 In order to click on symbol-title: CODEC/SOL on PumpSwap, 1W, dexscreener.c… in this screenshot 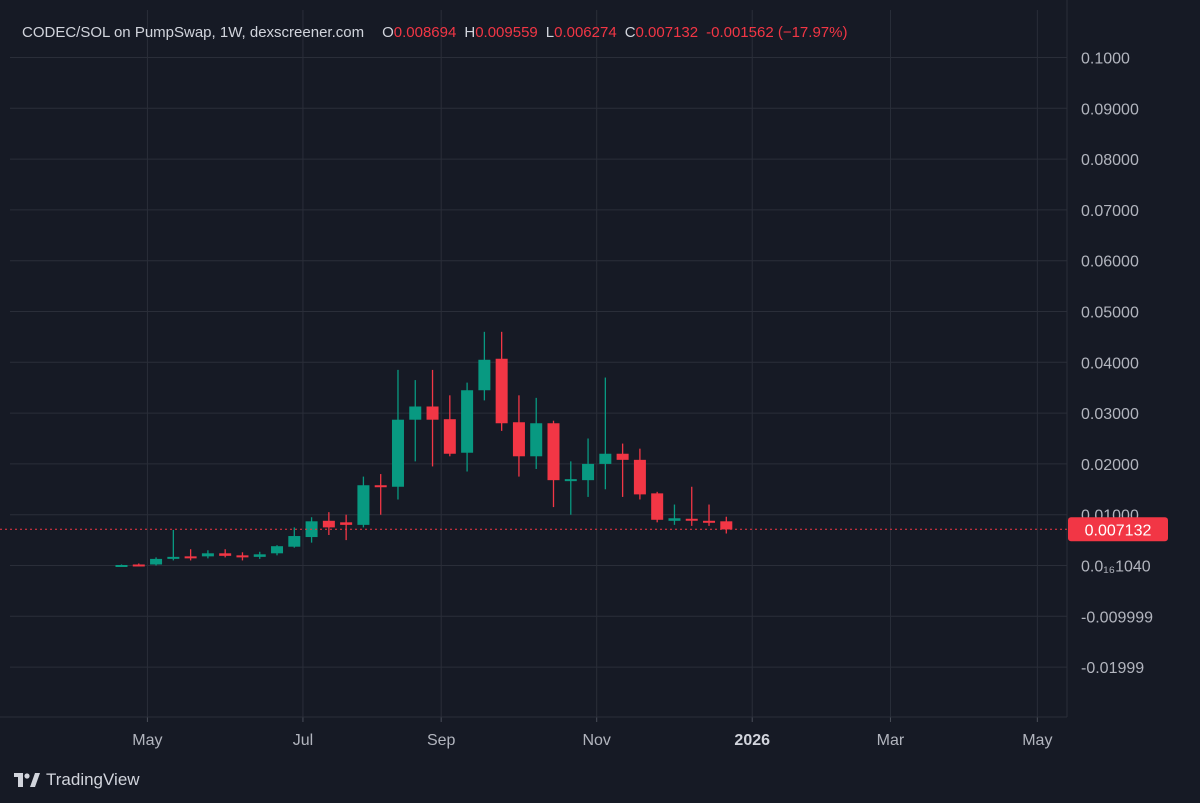, I will do `click(193, 32)`.